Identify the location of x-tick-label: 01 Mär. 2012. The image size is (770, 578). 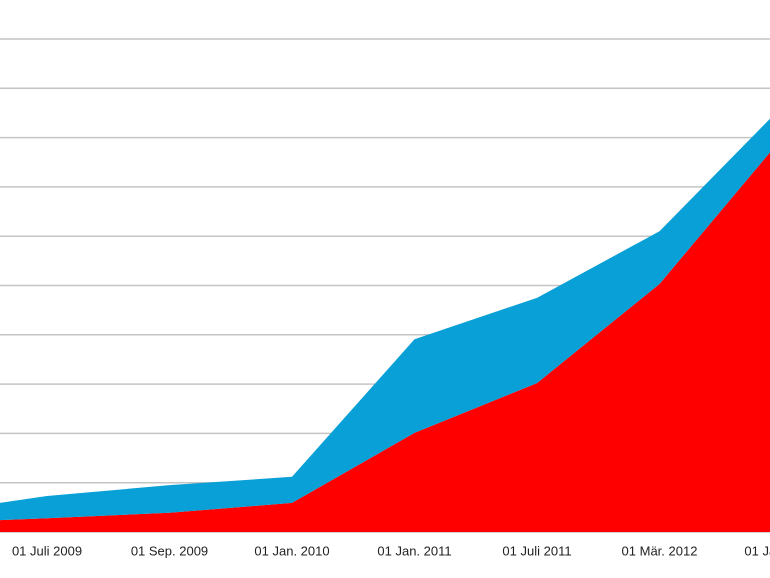
(660, 550).